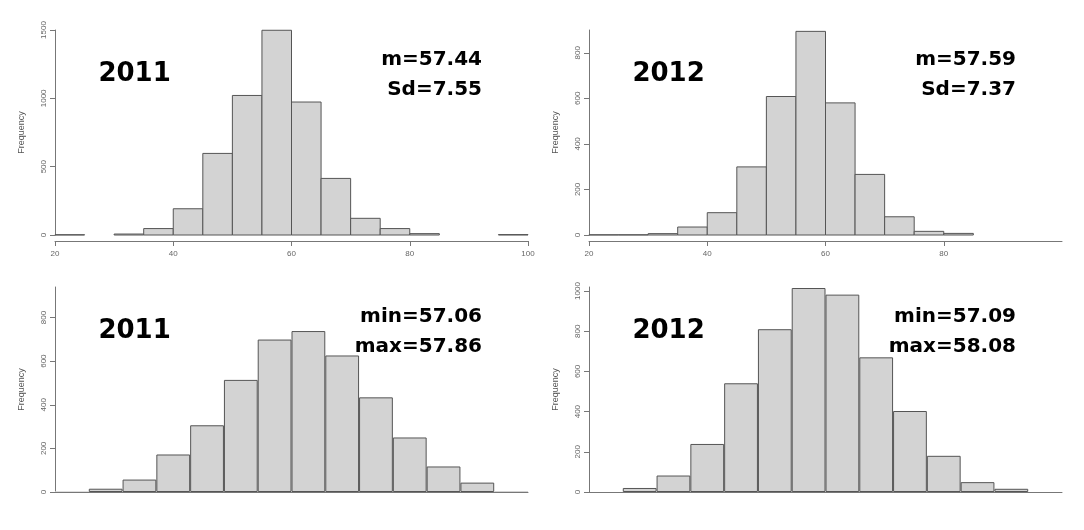  Describe the element at coordinates (965, 58) in the screenshot. I see `annotation: m=57.59` at that location.